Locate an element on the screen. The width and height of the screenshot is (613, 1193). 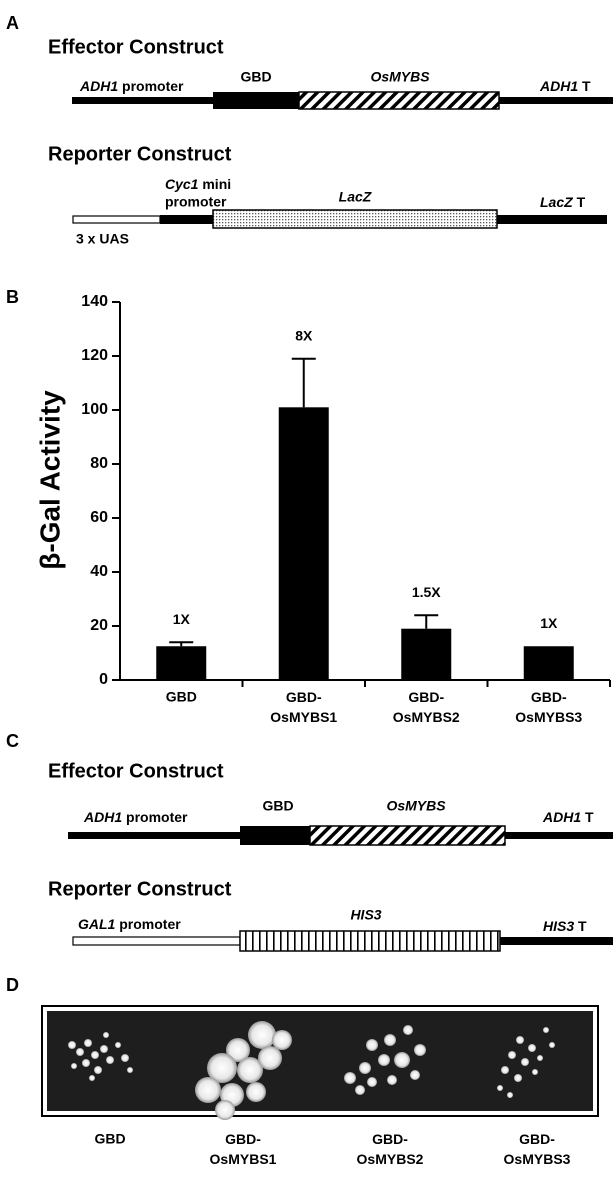
promoter-label: ADH1 promoter is located at coordinates (131, 86).